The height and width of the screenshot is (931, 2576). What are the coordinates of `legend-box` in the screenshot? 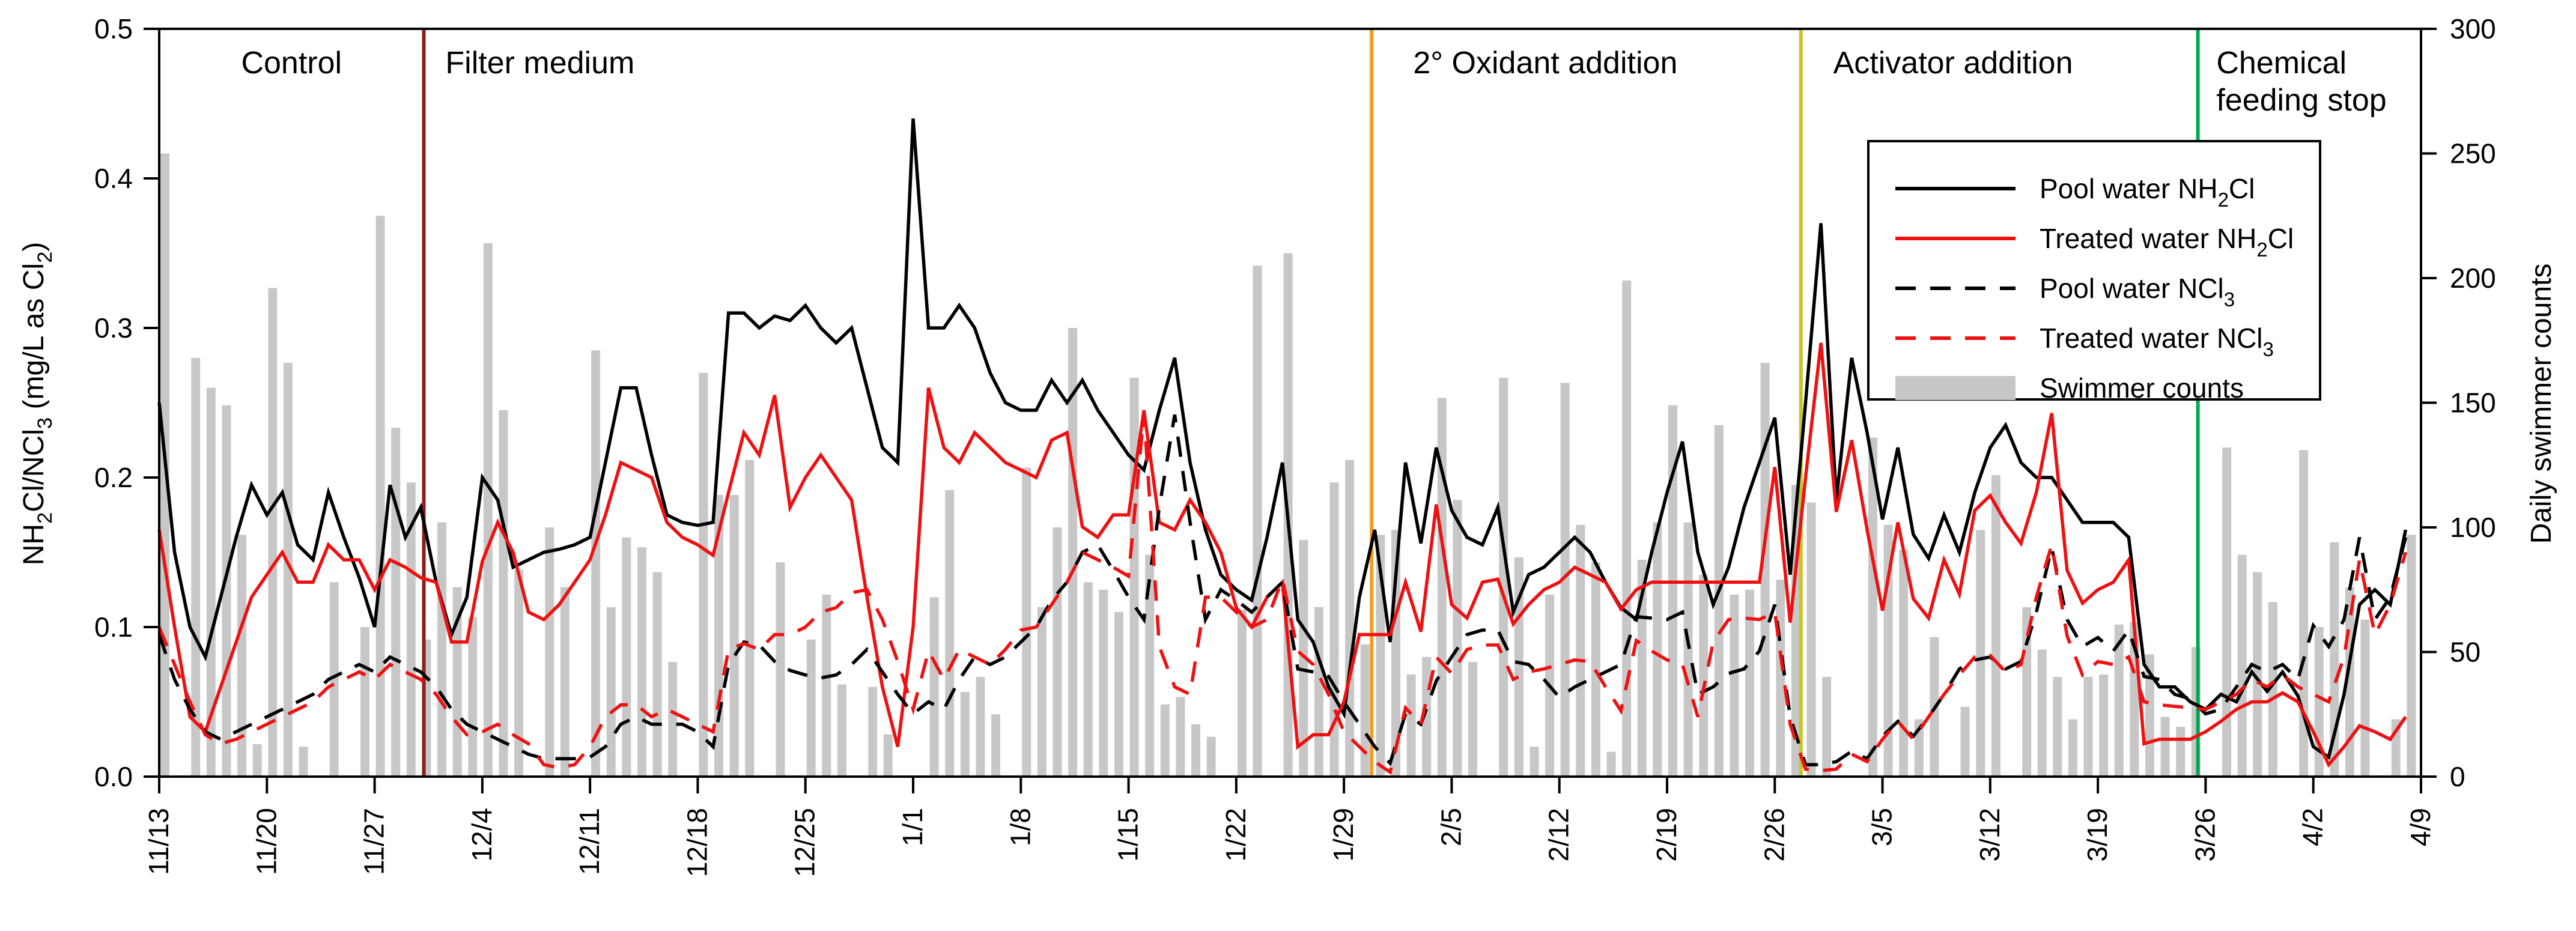 It's located at (2094, 270).